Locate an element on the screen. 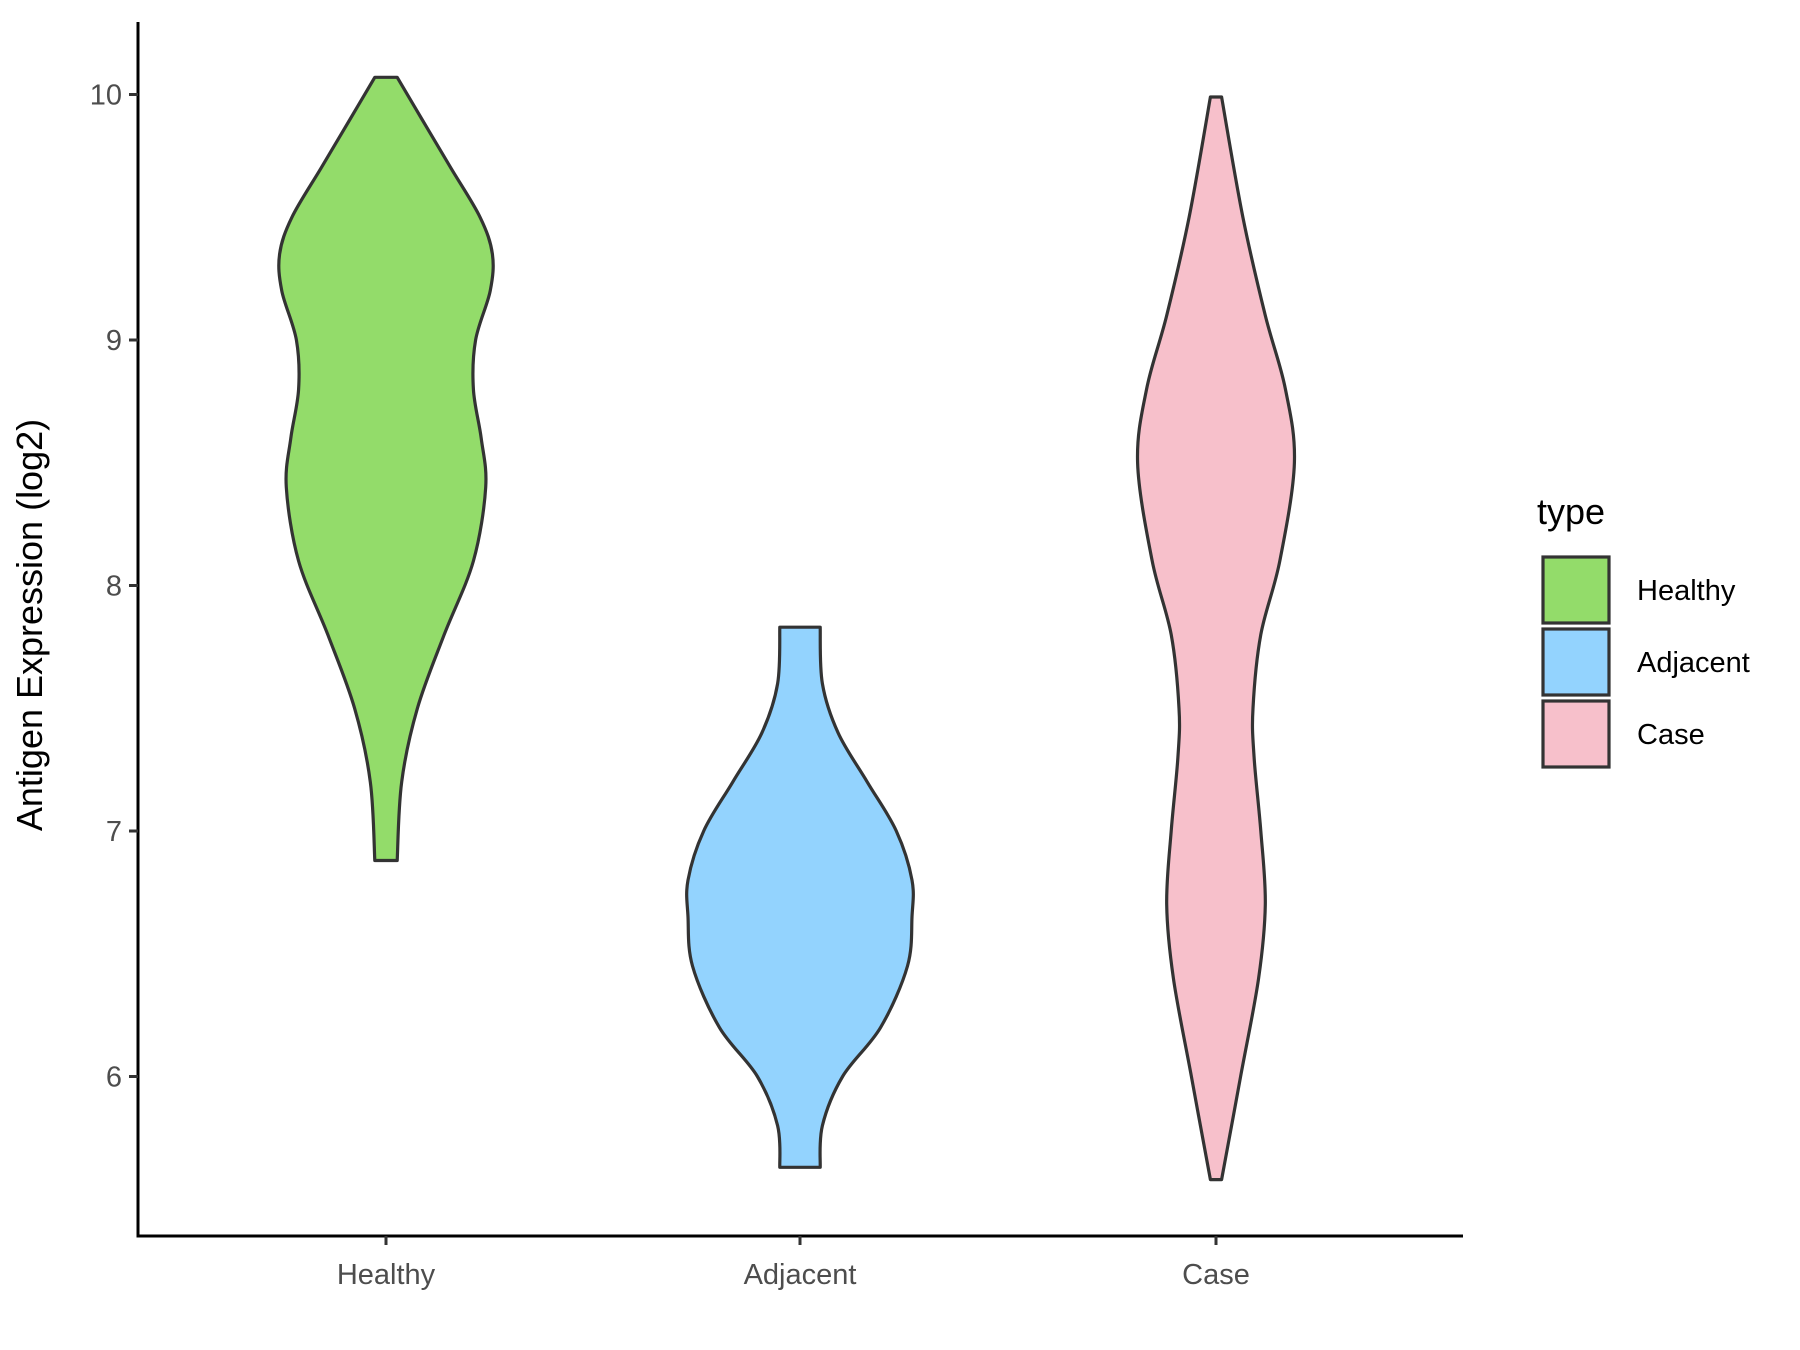  violin-healthy is located at coordinates (386, 469).